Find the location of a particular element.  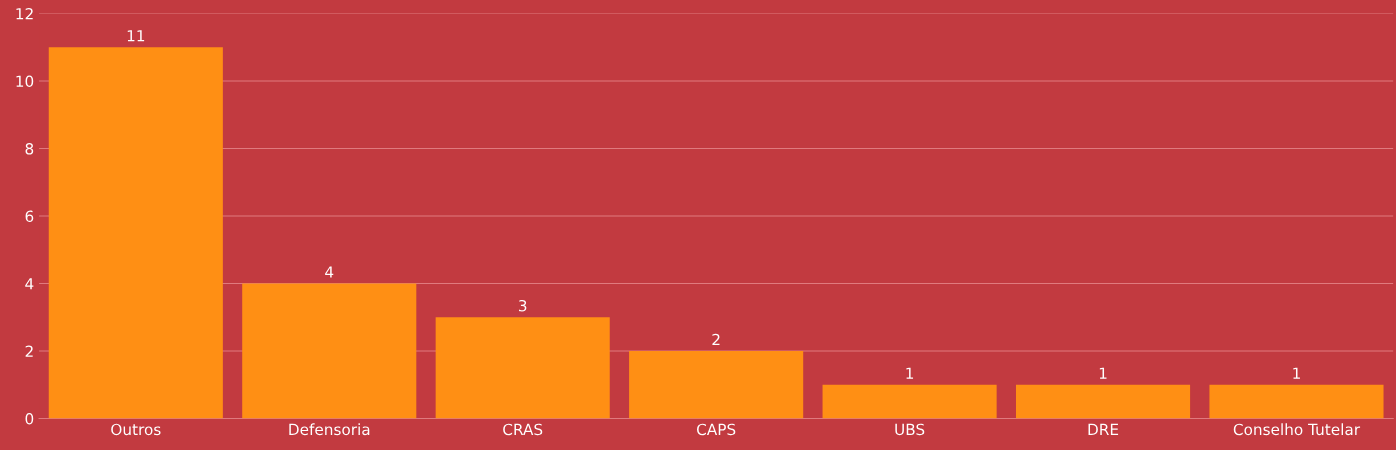

data-label: 3 is located at coordinates (523, 305).